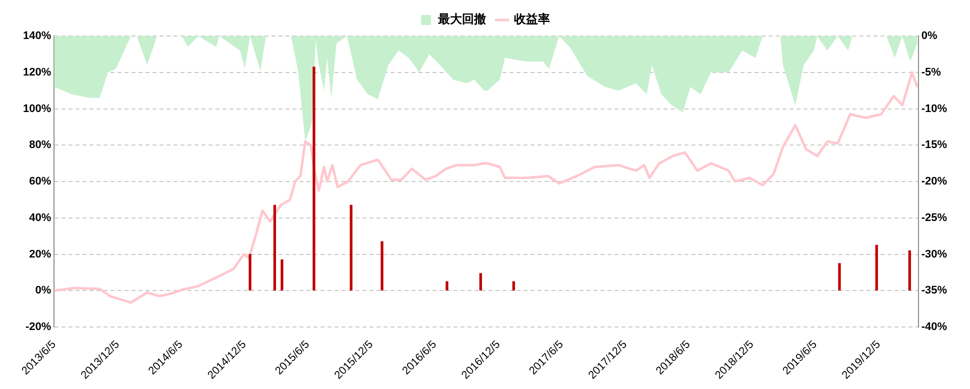  I want to click on y-tick-label: 20%, so click(40, 254).